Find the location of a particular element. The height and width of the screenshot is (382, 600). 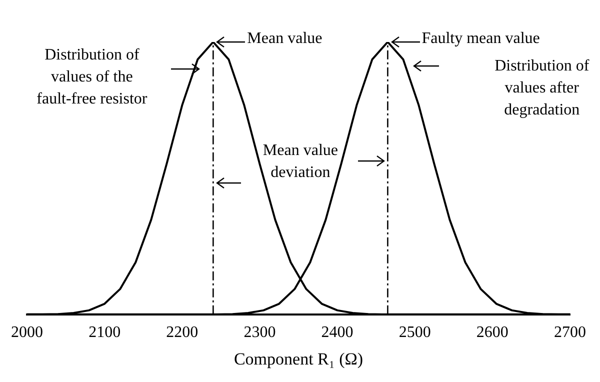

x-tick-label: 2700 is located at coordinates (570, 333).